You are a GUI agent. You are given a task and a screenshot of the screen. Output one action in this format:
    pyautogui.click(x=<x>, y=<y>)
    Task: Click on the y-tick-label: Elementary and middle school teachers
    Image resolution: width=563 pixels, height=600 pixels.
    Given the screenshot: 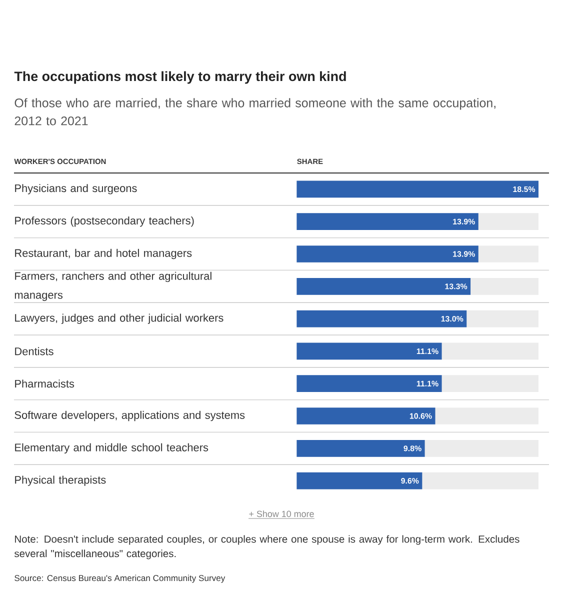 What is the action you would take?
    pyautogui.click(x=111, y=448)
    